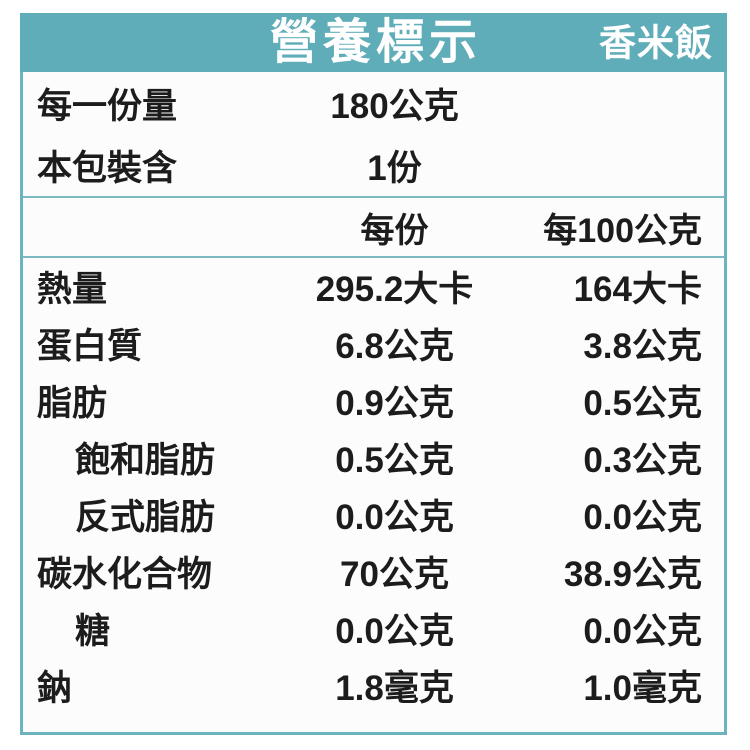 Image resolution: width=750 pixels, height=750 pixels. What do you see at coordinates (394, 403) in the screenshot?
I see `nutrient-value-per-serving: 0.9公克` at bounding box center [394, 403].